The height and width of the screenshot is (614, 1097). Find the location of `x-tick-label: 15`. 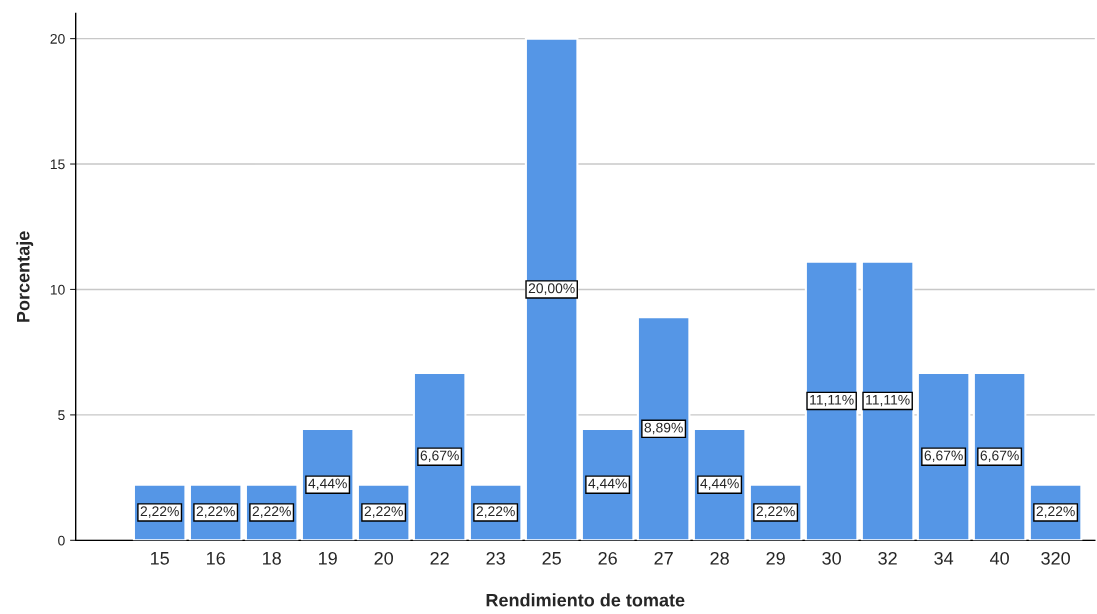

x-tick-label: 15 is located at coordinates (160, 558).